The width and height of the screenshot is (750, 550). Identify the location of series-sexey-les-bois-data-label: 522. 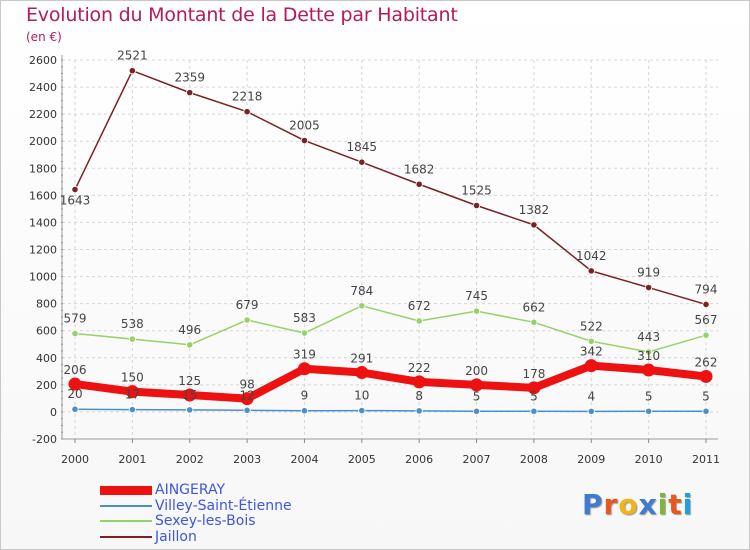
(591, 326).